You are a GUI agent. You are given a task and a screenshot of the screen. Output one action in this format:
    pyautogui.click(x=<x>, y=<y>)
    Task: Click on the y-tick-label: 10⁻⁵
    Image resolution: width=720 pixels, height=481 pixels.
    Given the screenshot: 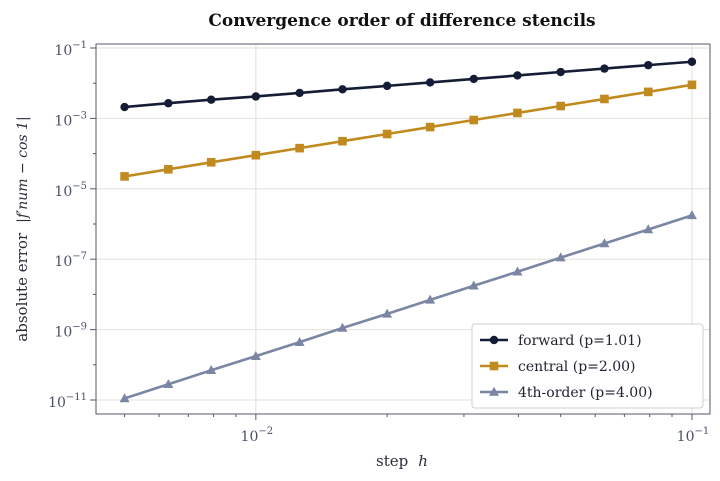 What is the action you would take?
    pyautogui.click(x=70, y=190)
    